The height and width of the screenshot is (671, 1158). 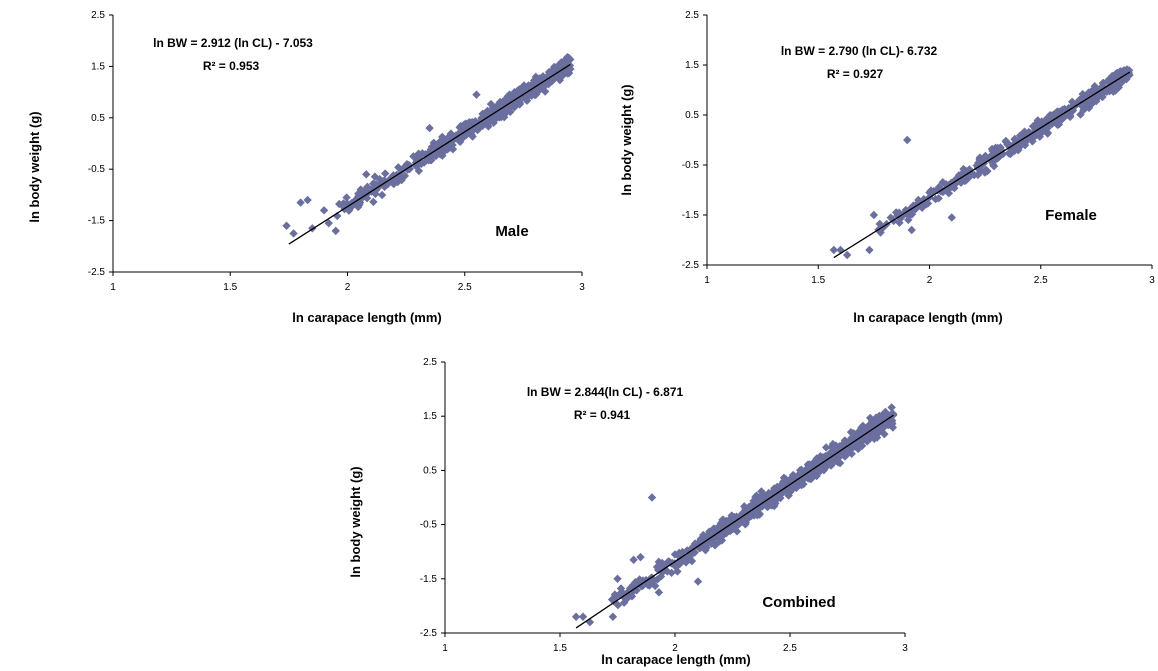 What do you see at coordinates (692, 115) in the screenshot?
I see `y-tick-label: 0.5` at bounding box center [692, 115].